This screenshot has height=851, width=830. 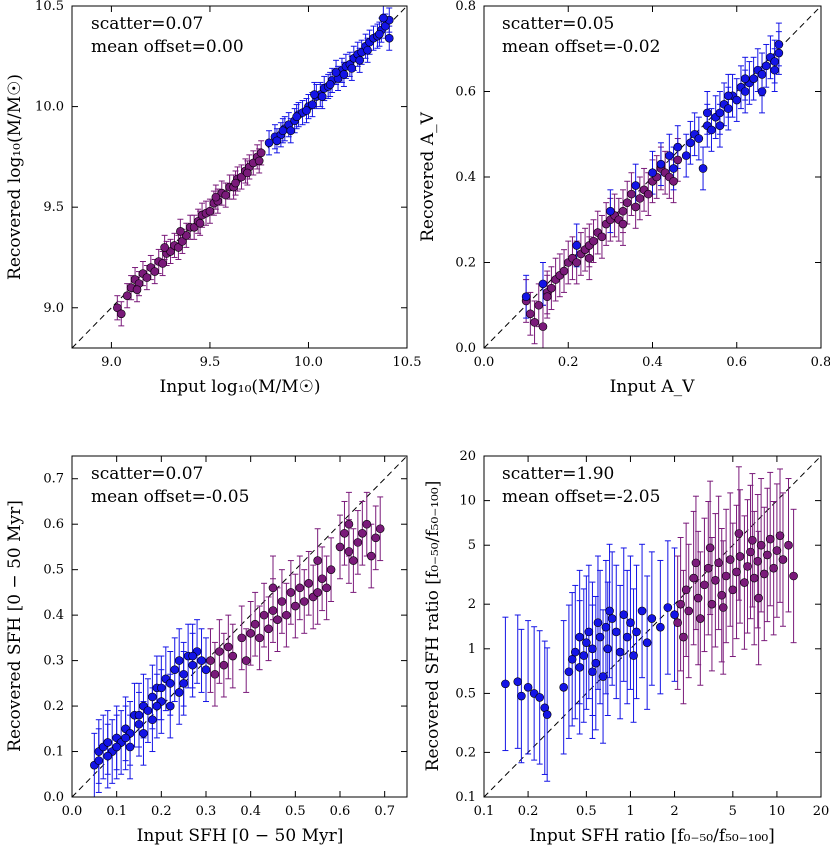 What do you see at coordinates (53, 615) in the screenshot?
I see `sfh-y-tick-label: 0.4` at bounding box center [53, 615].